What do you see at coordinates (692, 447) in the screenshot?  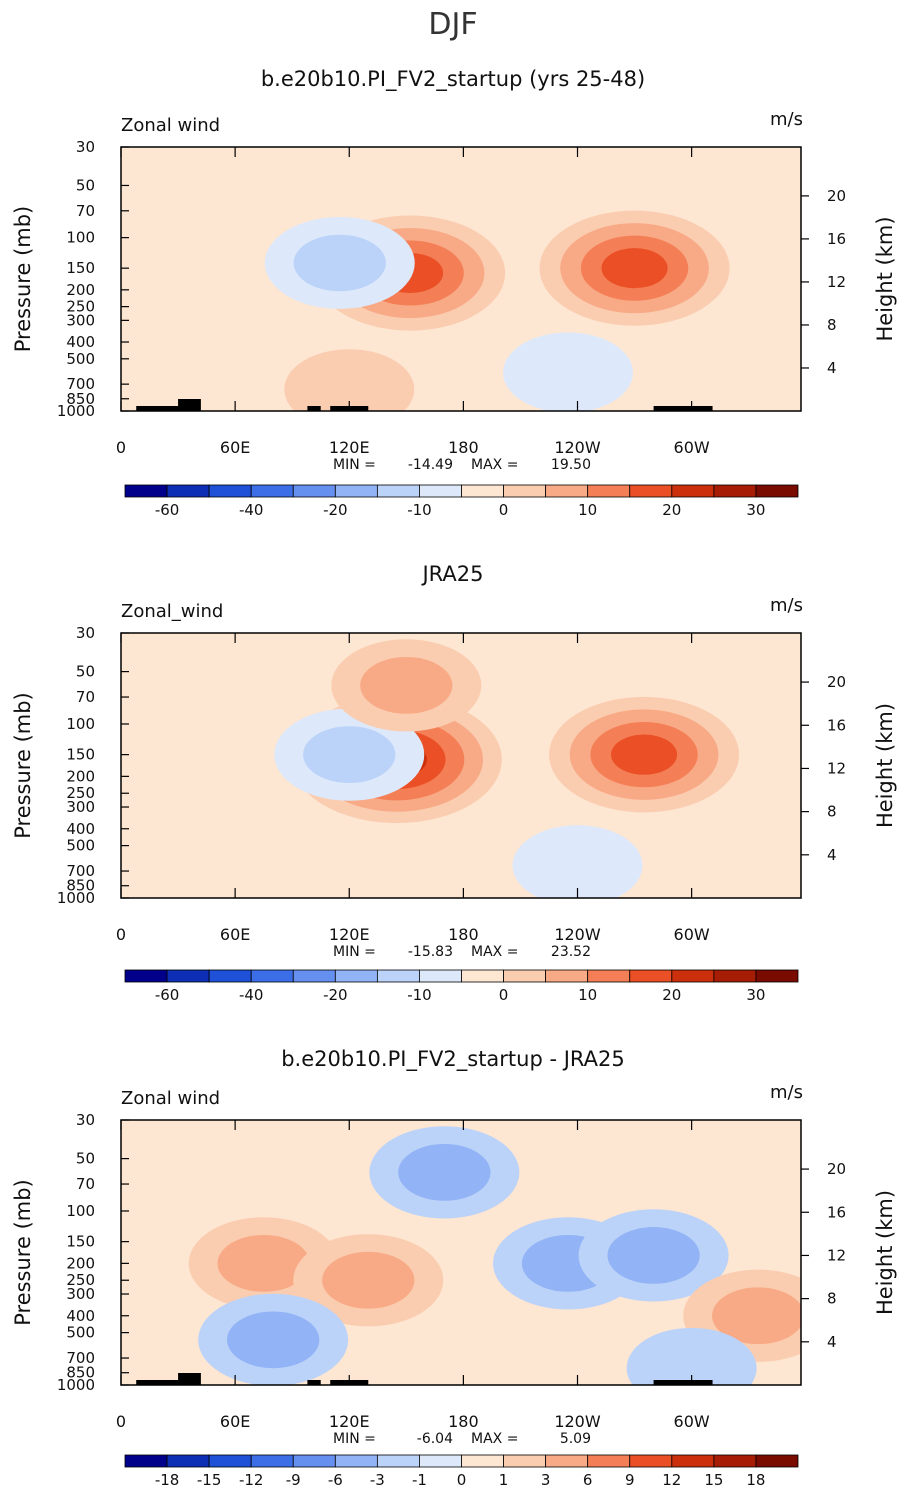 I see `x-tick-label: 60W` at bounding box center [692, 447].